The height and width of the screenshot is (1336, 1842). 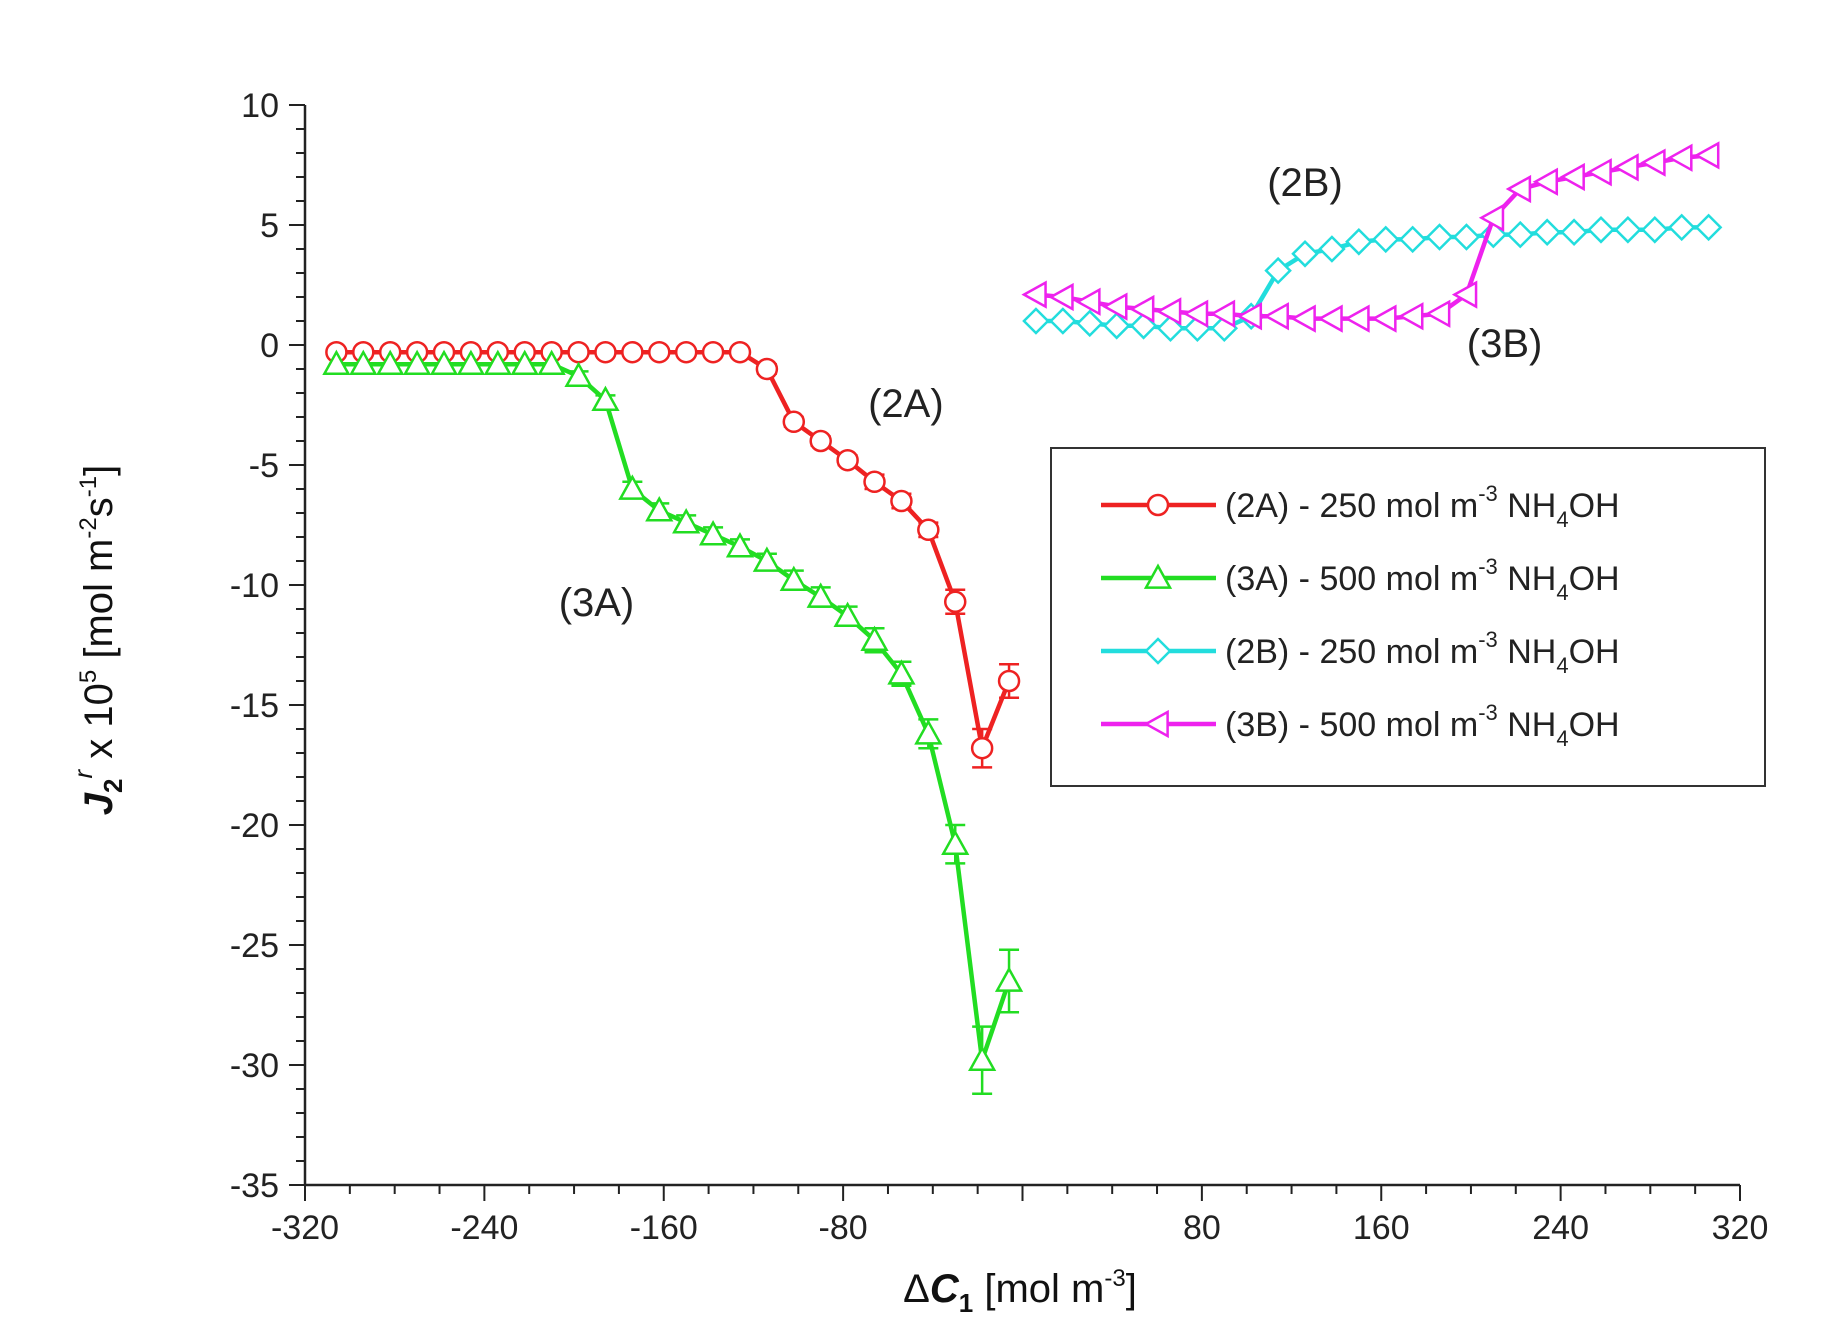 I want to click on legend-label-part: OH, so click(x=1594, y=506).